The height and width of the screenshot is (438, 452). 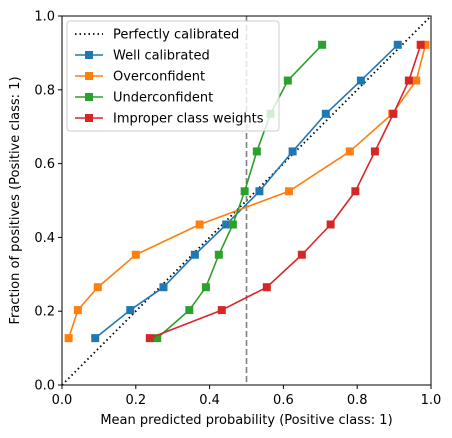 What do you see at coordinates (44, 386) in the screenshot?
I see `y-tick-label: 0.0` at bounding box center [44, 386].